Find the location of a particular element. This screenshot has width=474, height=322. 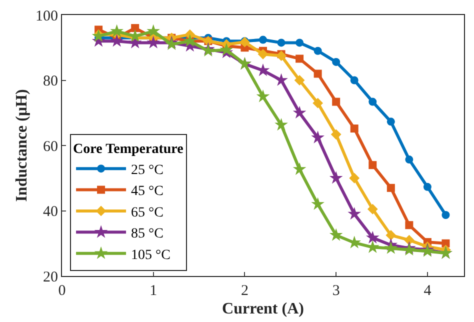

y-tick-label: 80 is located at coordinates (50, 82).